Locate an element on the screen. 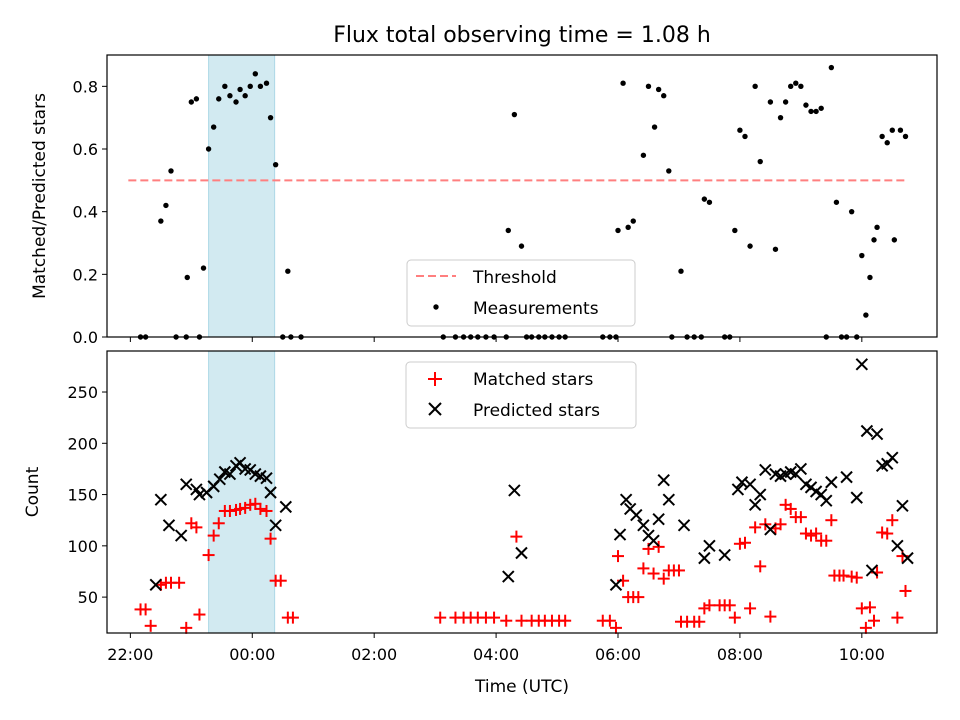 The image size is (960, 720). legend-measurements-label: Measurements is located at coordinates (536, 309).